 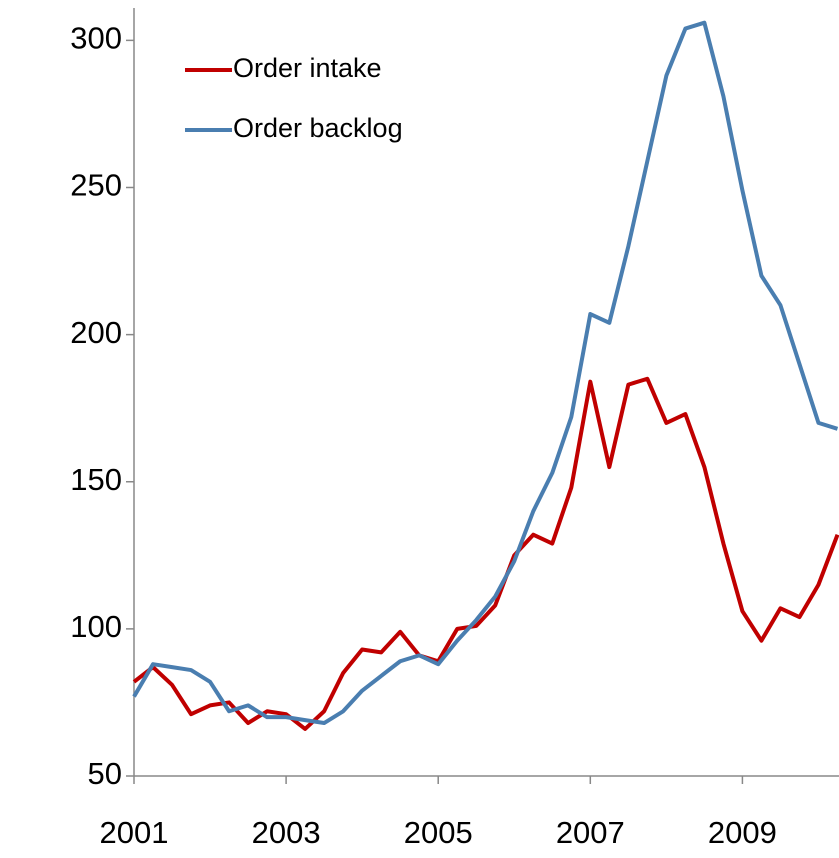 I want to click on y-tick-label: 100, so click(x=96, y=626).